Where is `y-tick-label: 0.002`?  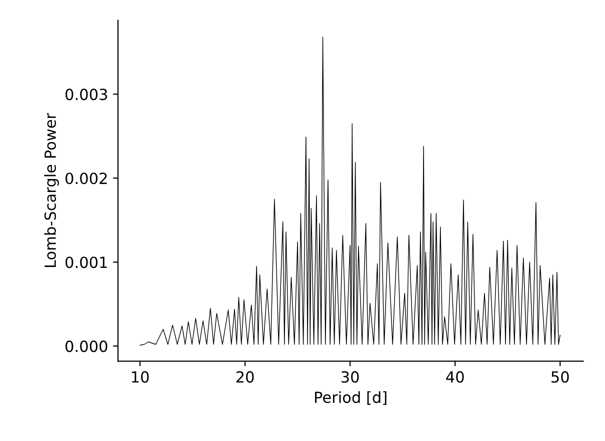
y-tick-label: 0.002 is located at coordinates (86, 178).